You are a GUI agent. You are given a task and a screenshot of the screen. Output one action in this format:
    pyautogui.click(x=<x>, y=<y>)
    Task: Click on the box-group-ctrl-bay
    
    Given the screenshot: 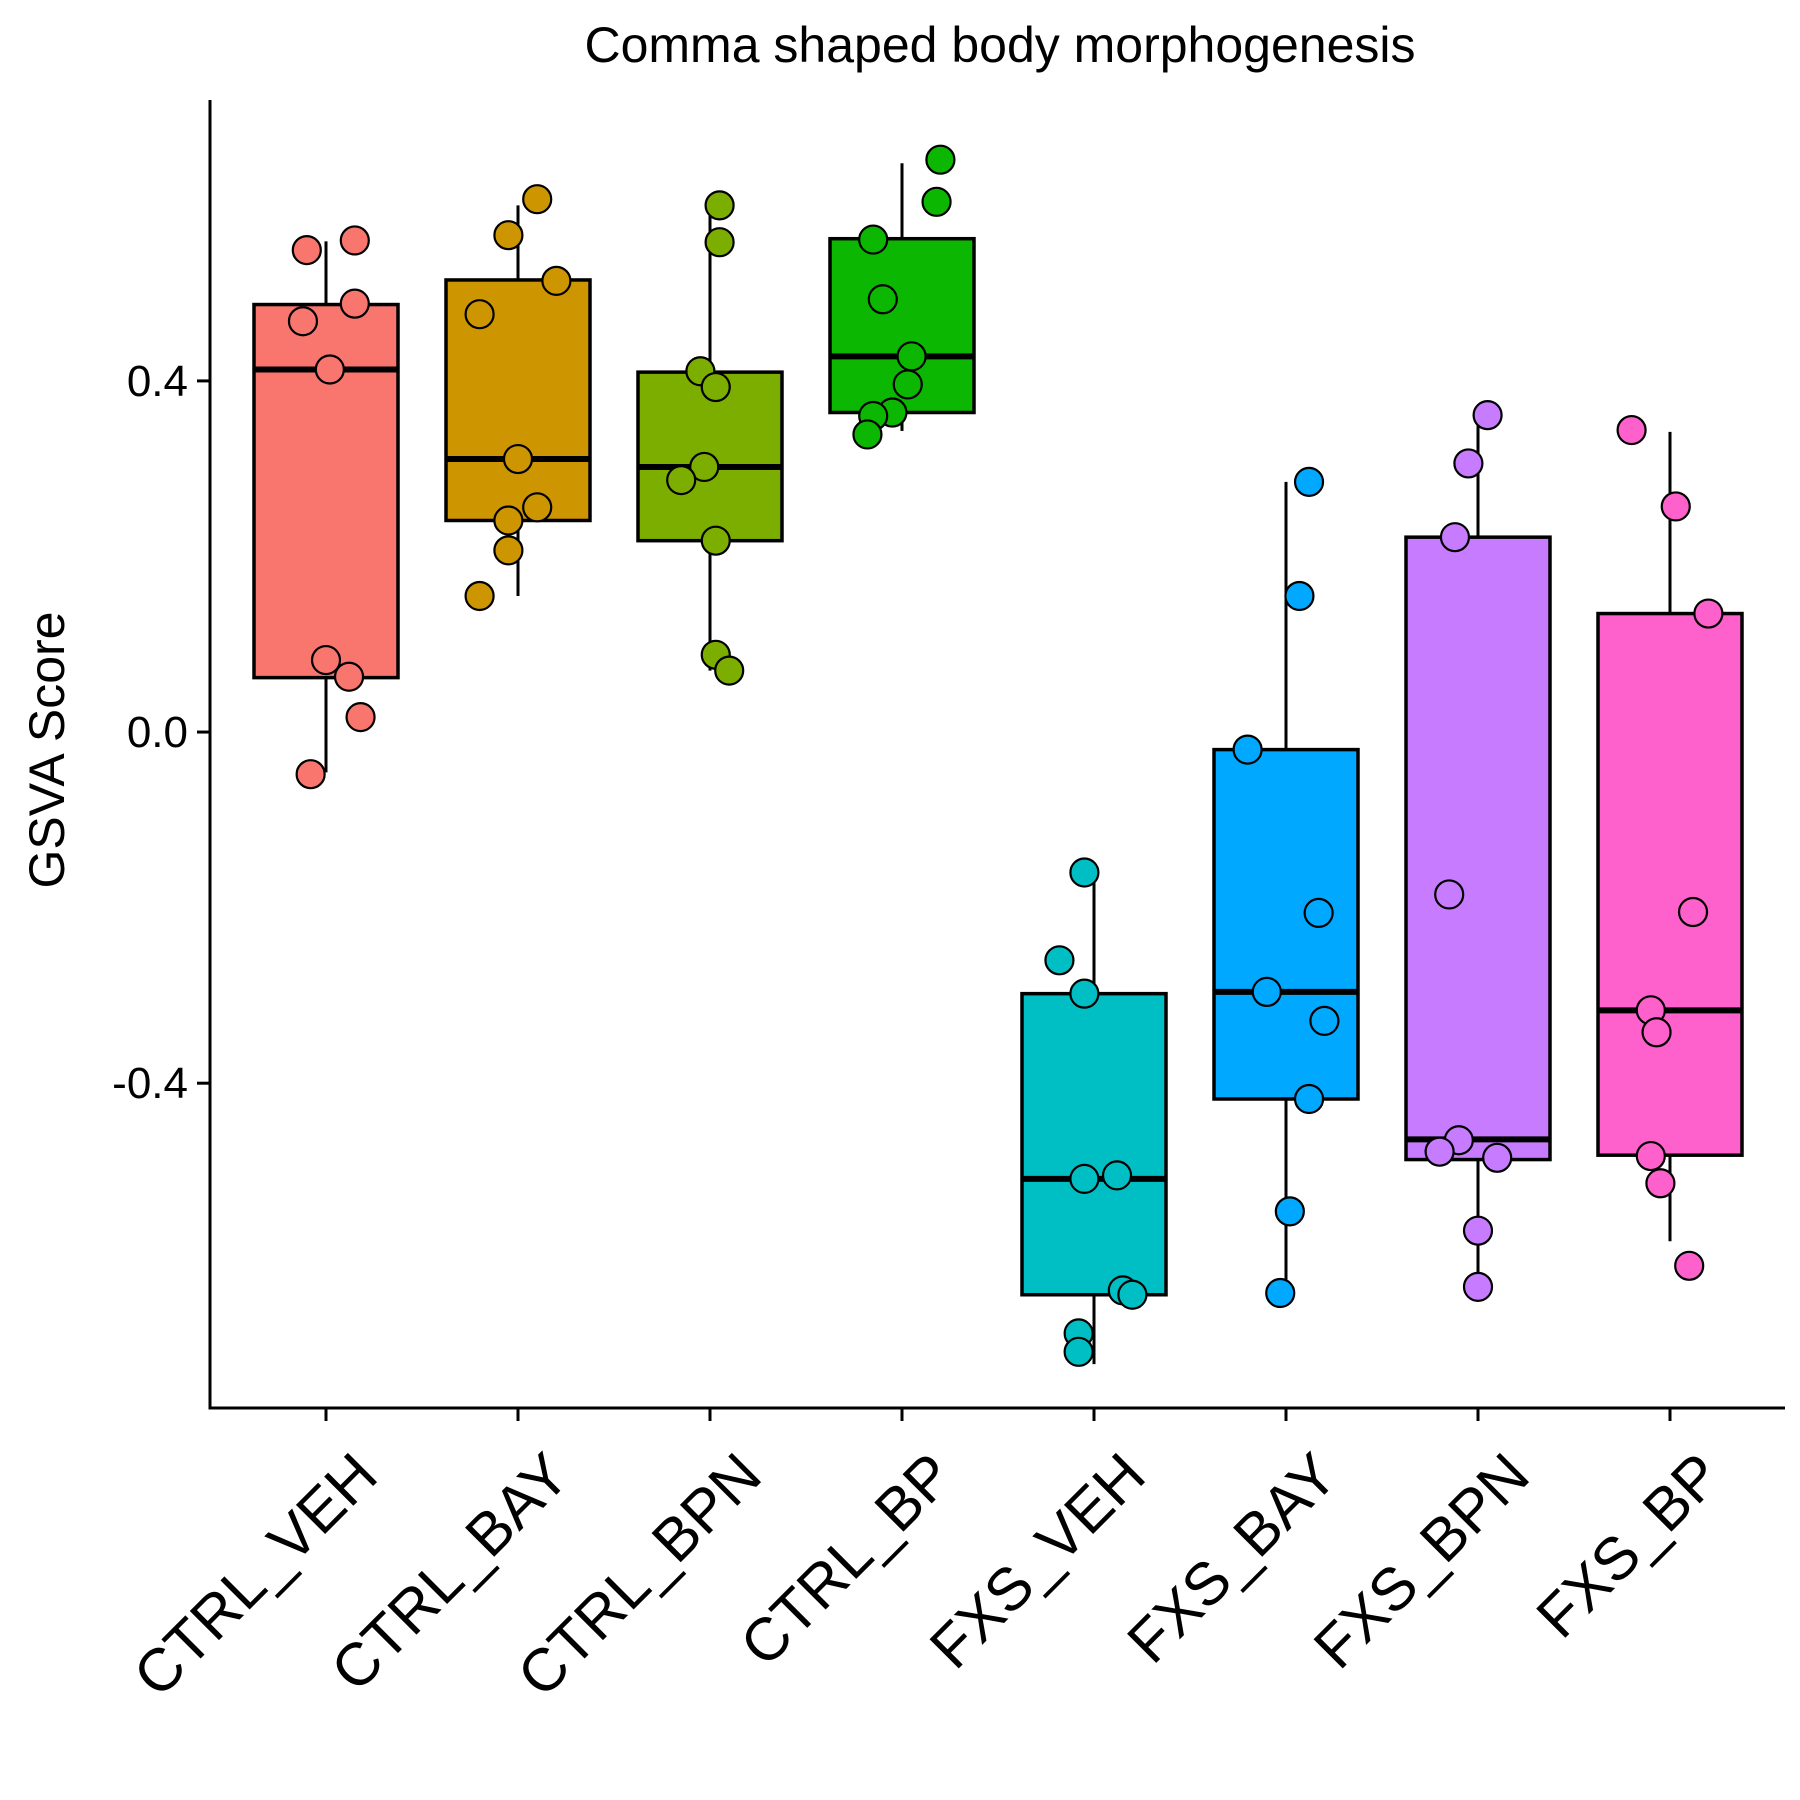 What is the action you would take?
    pyautogui.click(x=518, y=400)
    